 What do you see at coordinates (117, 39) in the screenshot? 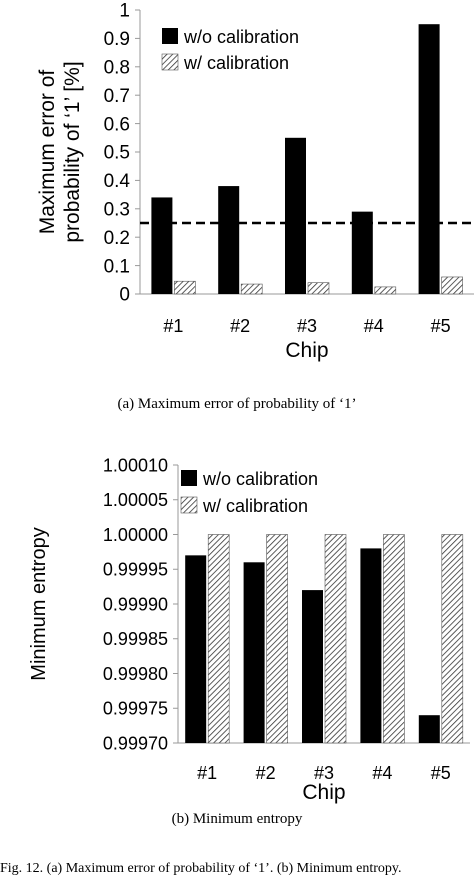
I see `y-tick-label: 0.9` at bounding box center [117, 39].